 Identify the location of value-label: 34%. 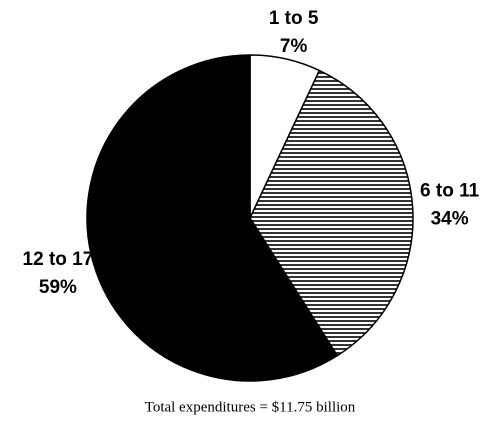
(450, 218).